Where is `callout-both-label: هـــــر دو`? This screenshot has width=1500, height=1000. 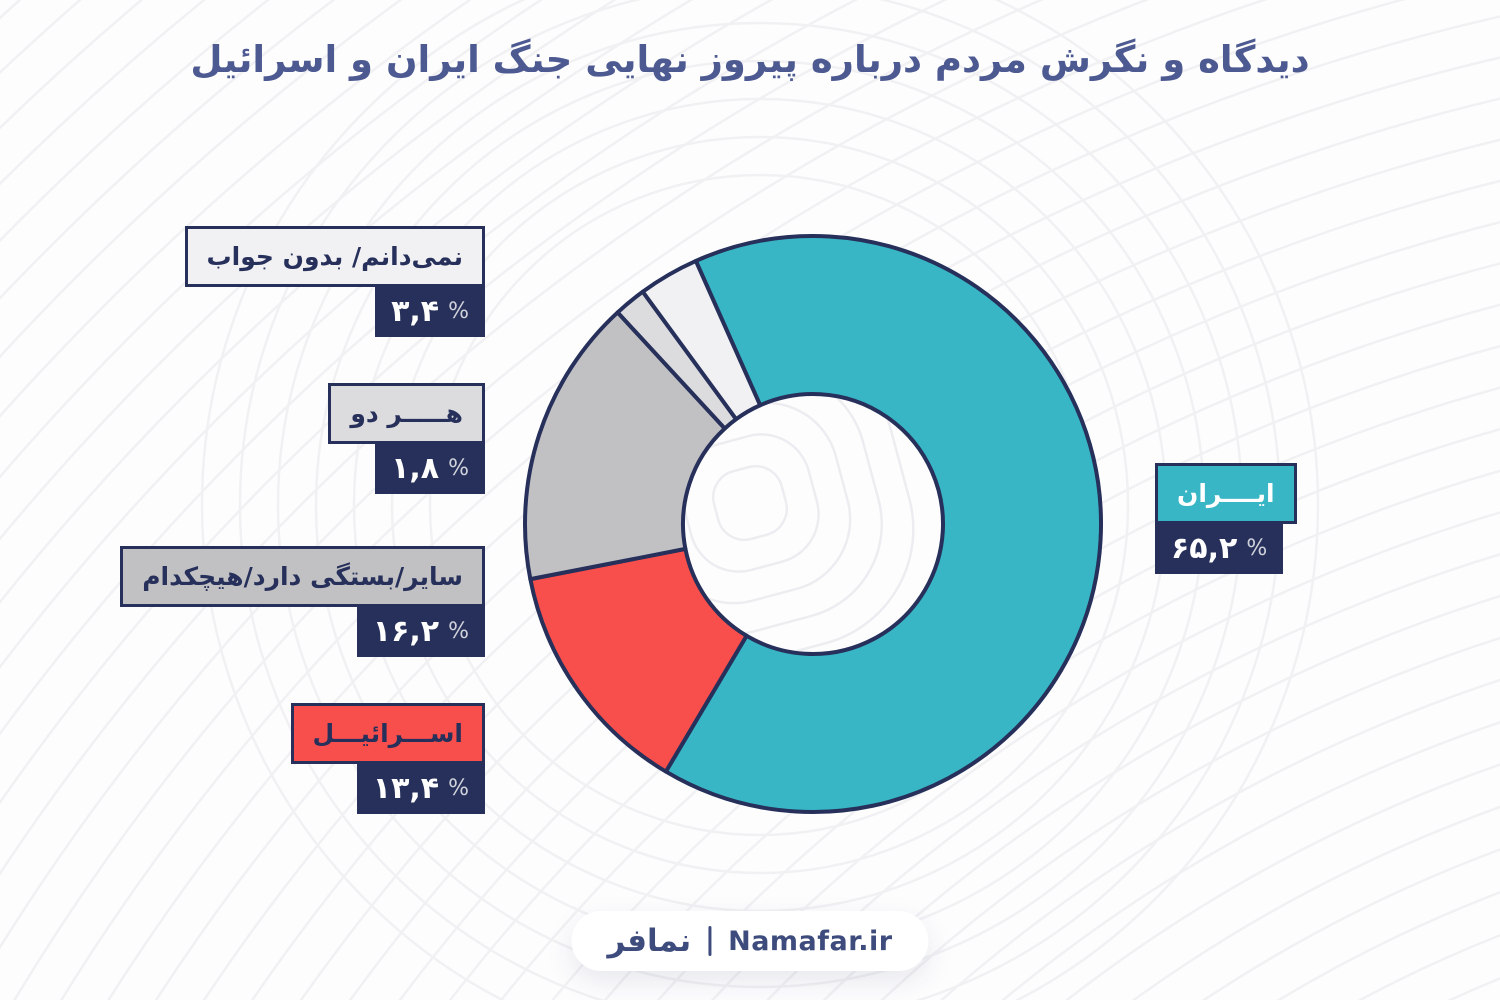 callout-both-label: هـــــر دو is located at coordinates (406, 413).